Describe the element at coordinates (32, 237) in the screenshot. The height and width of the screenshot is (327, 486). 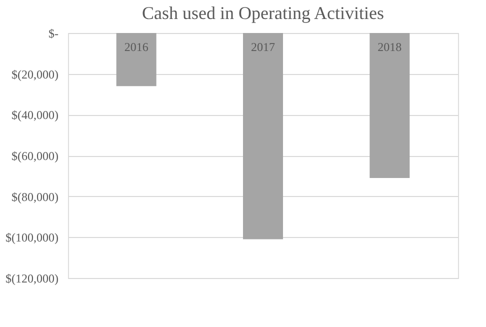
I see `y-tick-label: $(100,000)` at that location.